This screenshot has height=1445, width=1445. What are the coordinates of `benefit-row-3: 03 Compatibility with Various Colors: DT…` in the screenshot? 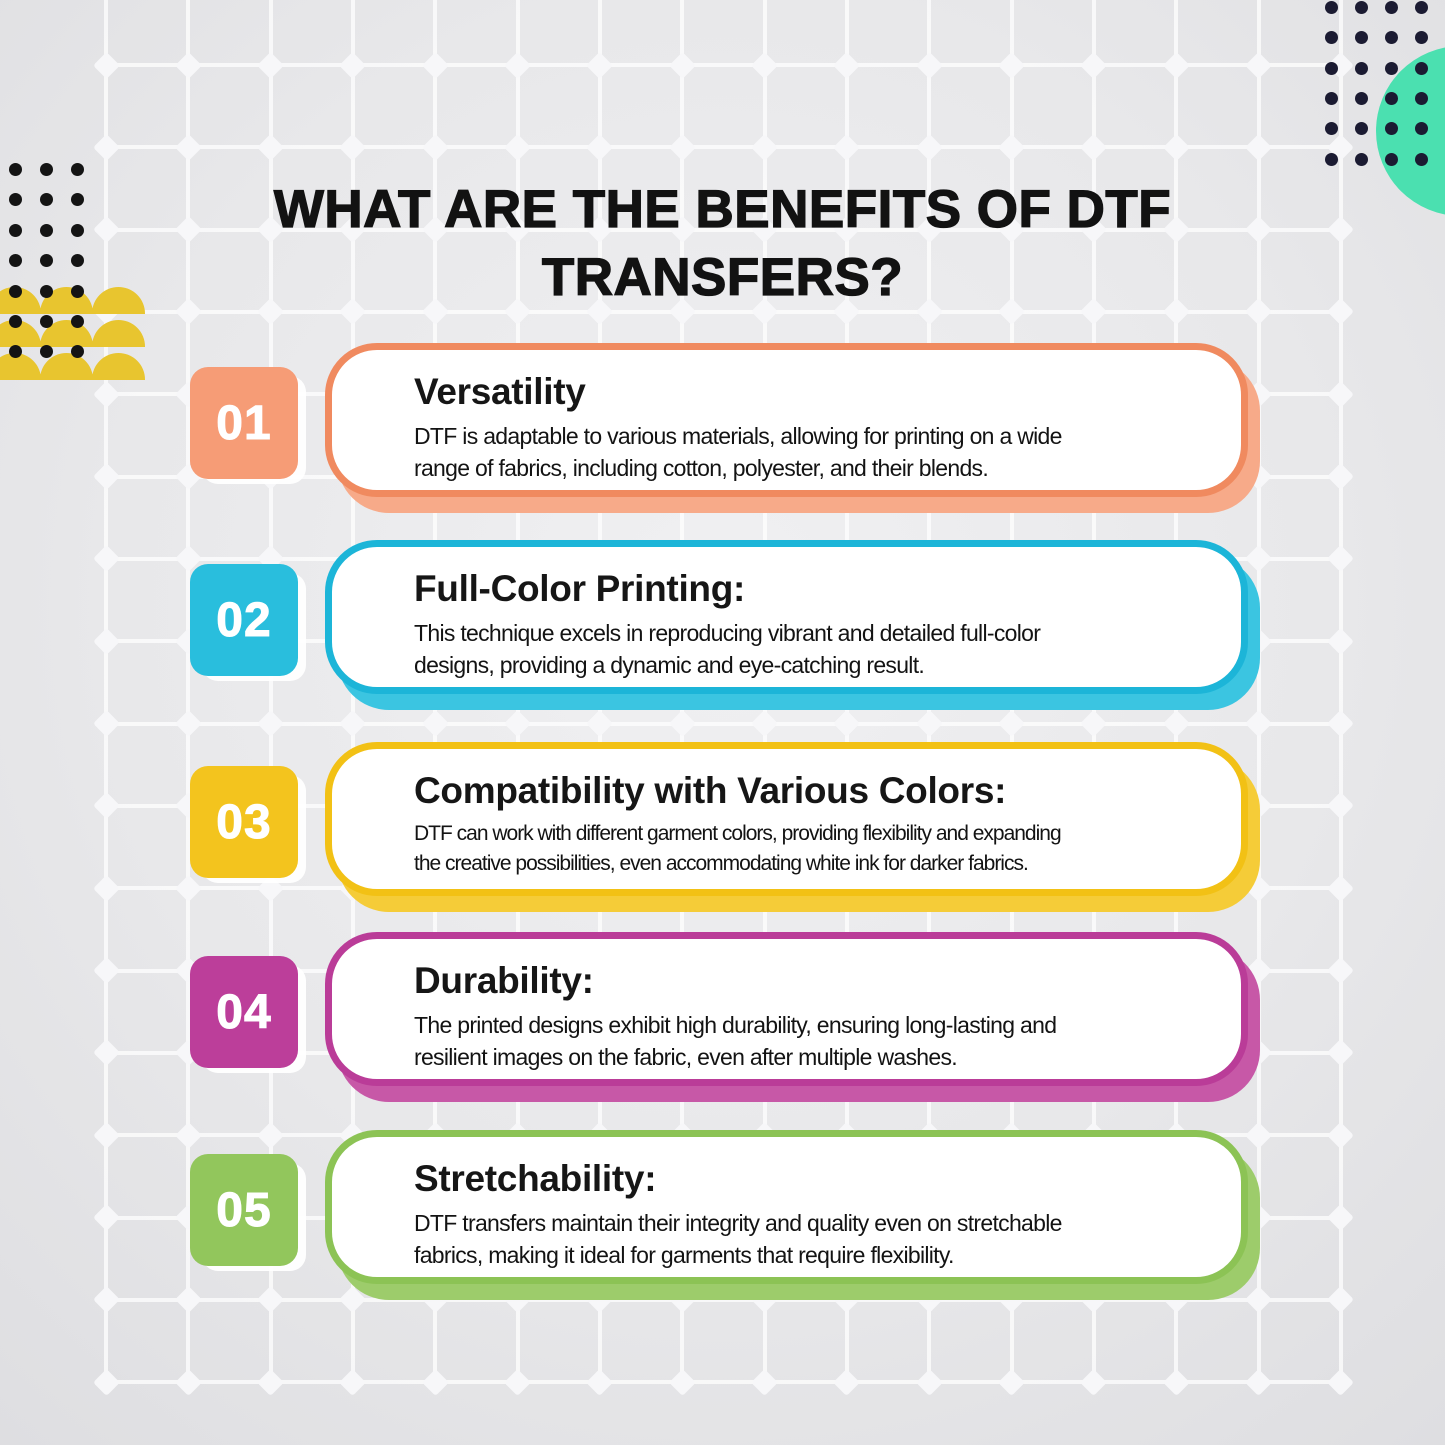 It's located at (726, 819).